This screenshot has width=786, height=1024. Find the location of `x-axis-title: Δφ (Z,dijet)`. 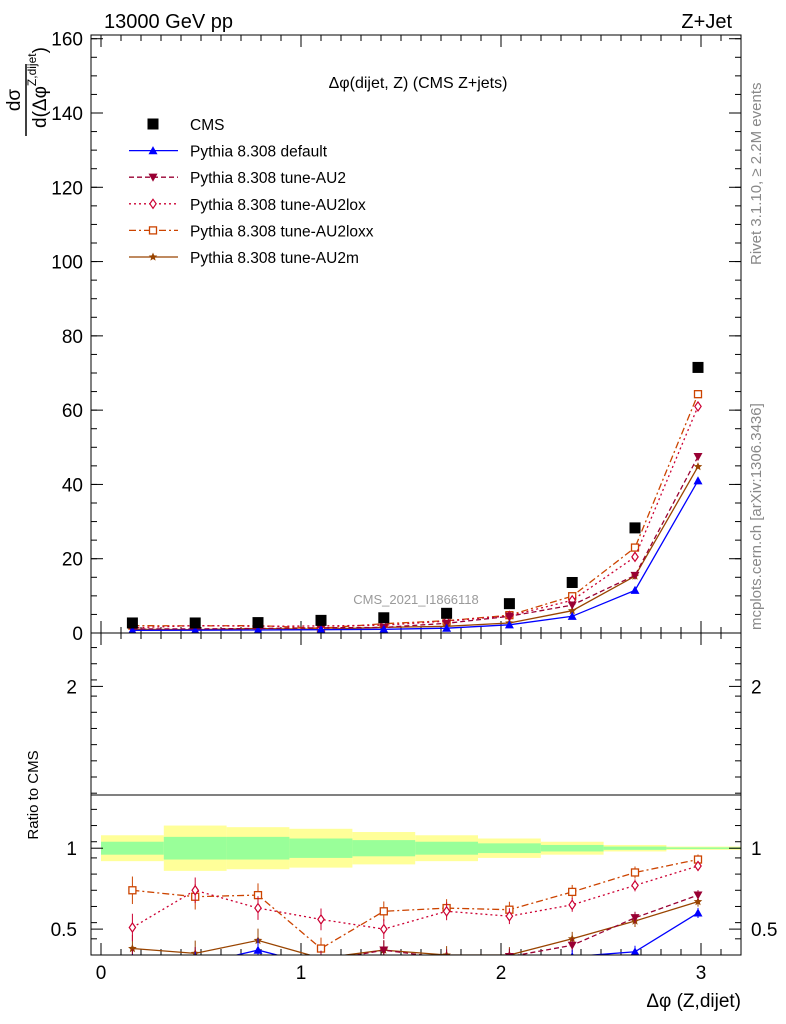

x-axis-title: Δφ (Z,dijet) is located at coordinates (693, 1001).